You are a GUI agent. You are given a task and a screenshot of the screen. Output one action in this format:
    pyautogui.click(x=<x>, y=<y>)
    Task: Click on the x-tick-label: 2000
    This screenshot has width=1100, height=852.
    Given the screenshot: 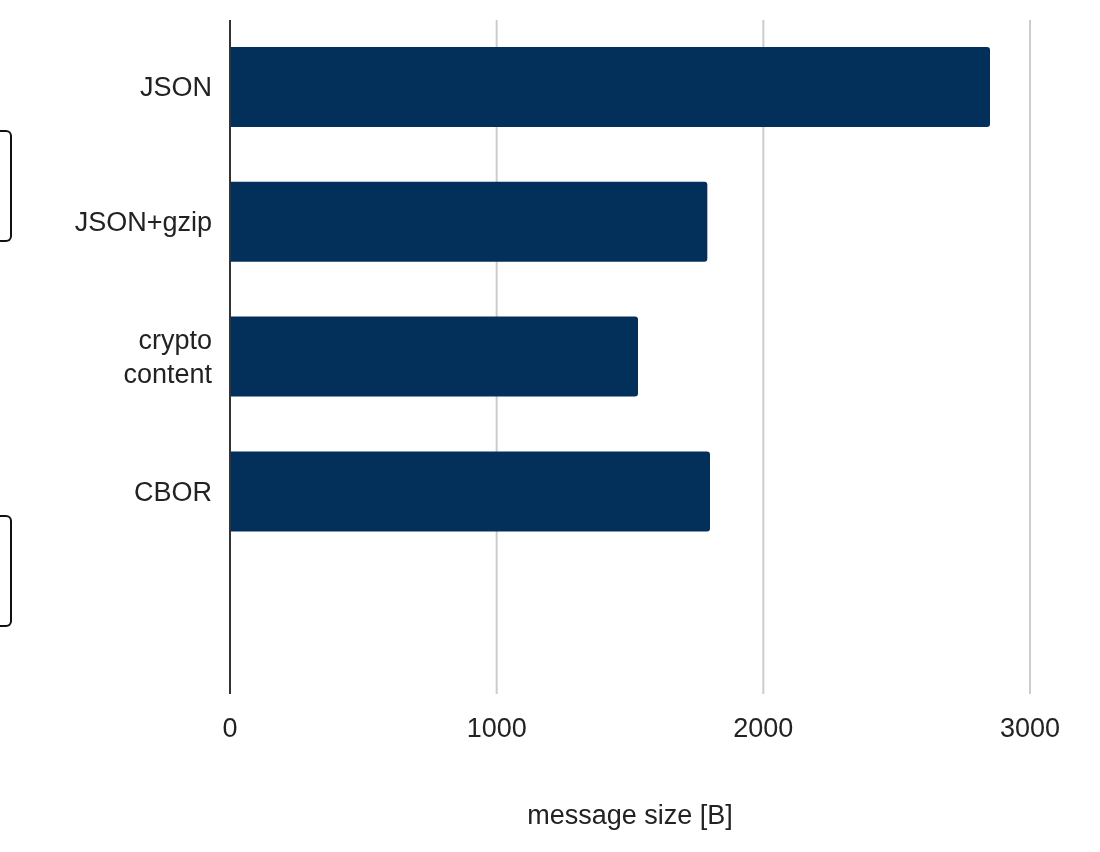 What is the action you would take?
    pyautogui.click(x=763, y=728)
    